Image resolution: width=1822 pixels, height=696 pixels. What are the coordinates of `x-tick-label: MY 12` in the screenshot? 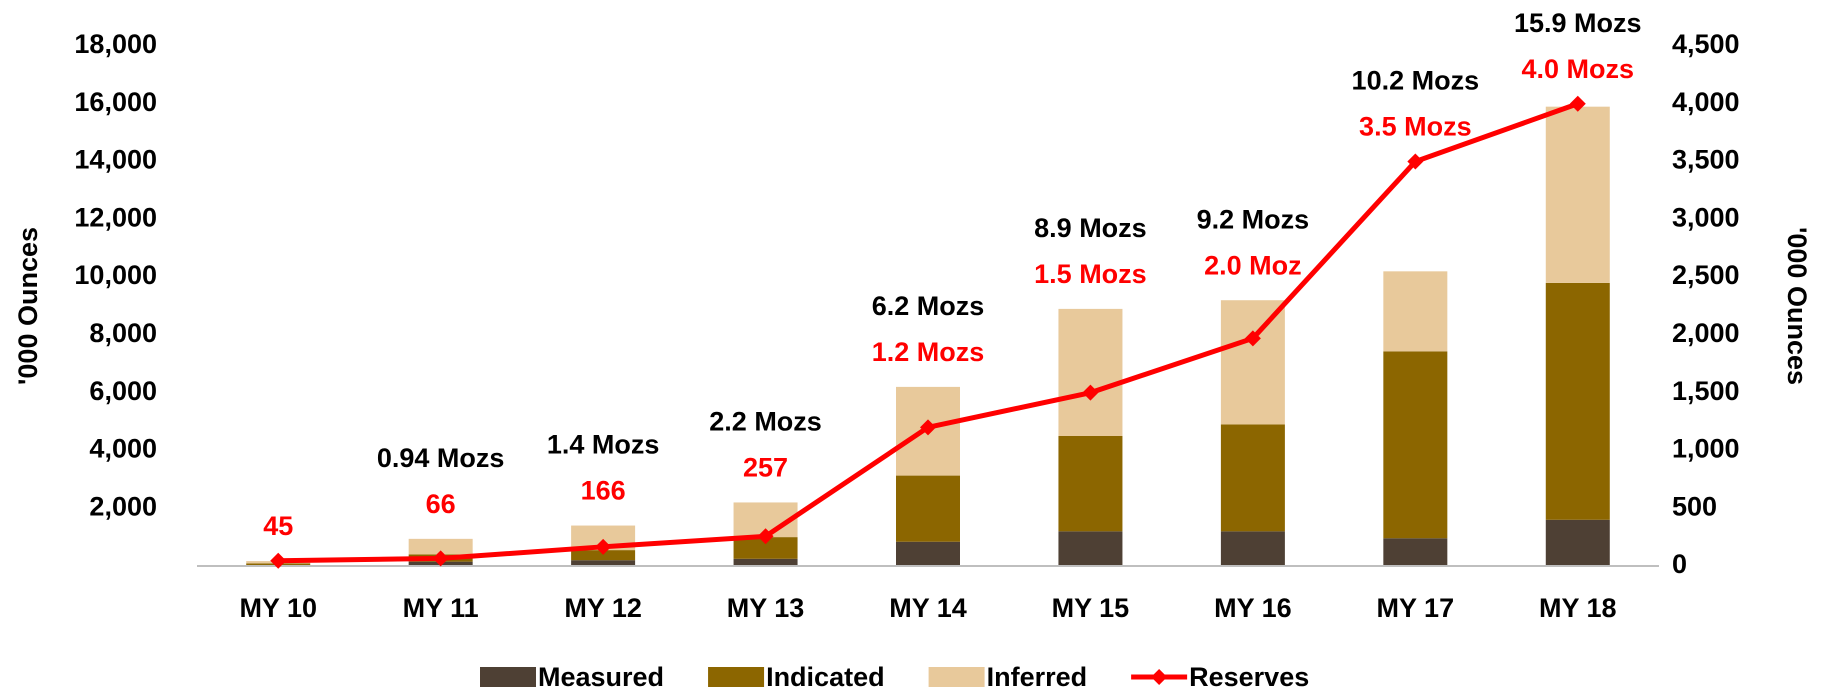 It's located at (603, 608).